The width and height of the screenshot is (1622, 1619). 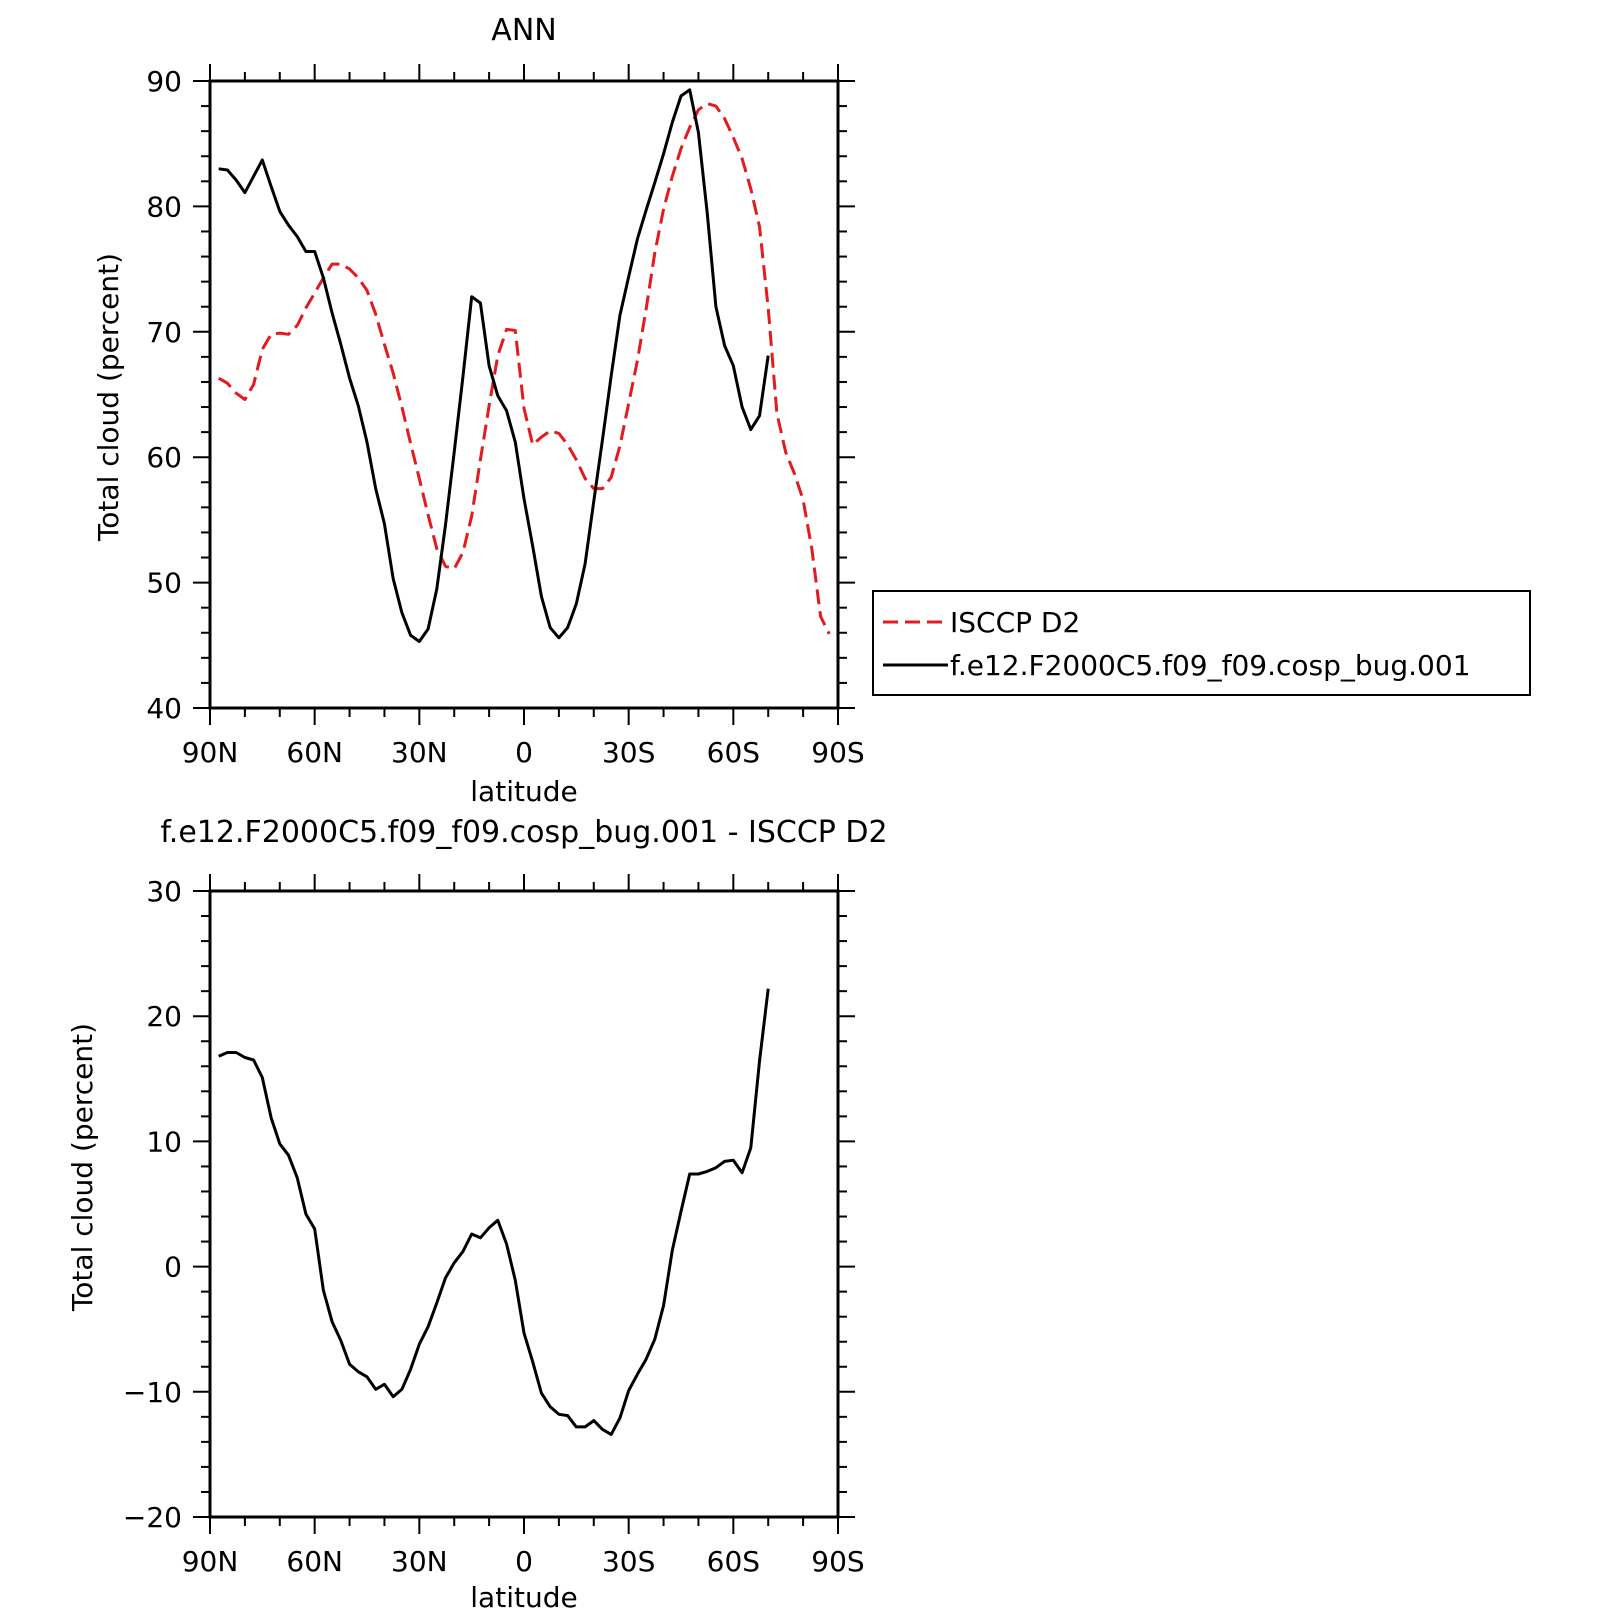 What do you see at coordinates (1210, 665) in the screenshot?
I see `legend-label-model: f.e12.F2000C5.f09_f09.cosp_bug.001` at bounding box center [1210, 665].